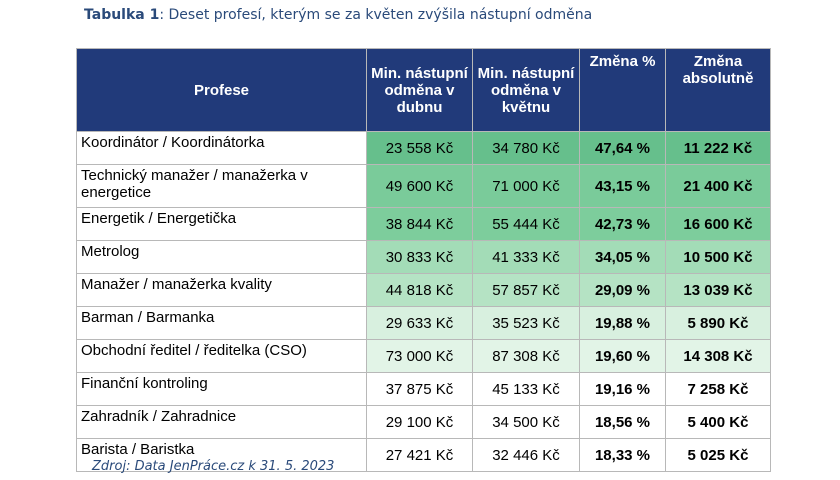 This screenshot has width=840, height=480. I want to click on cell-duben: 30 833 Kč, so click(419, 257).